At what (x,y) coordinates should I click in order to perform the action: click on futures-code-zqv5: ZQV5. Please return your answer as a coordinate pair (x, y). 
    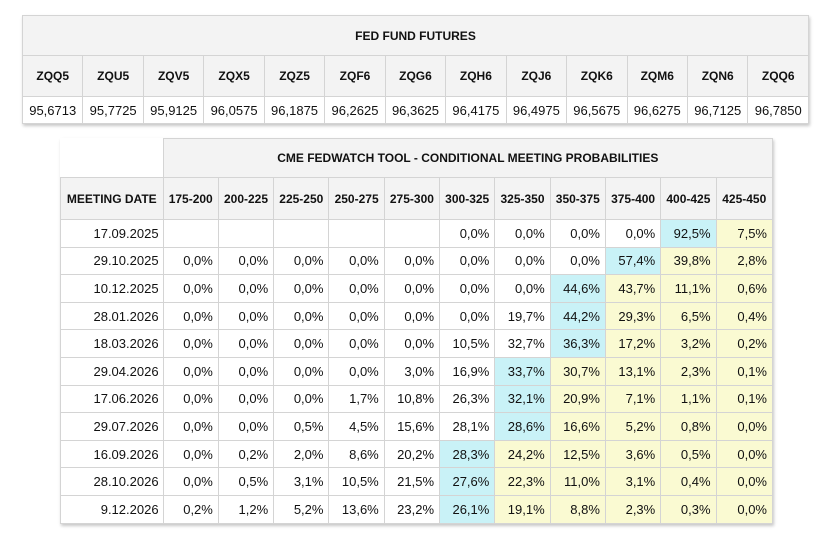
    Looking at the image, I should click on (173, 76).